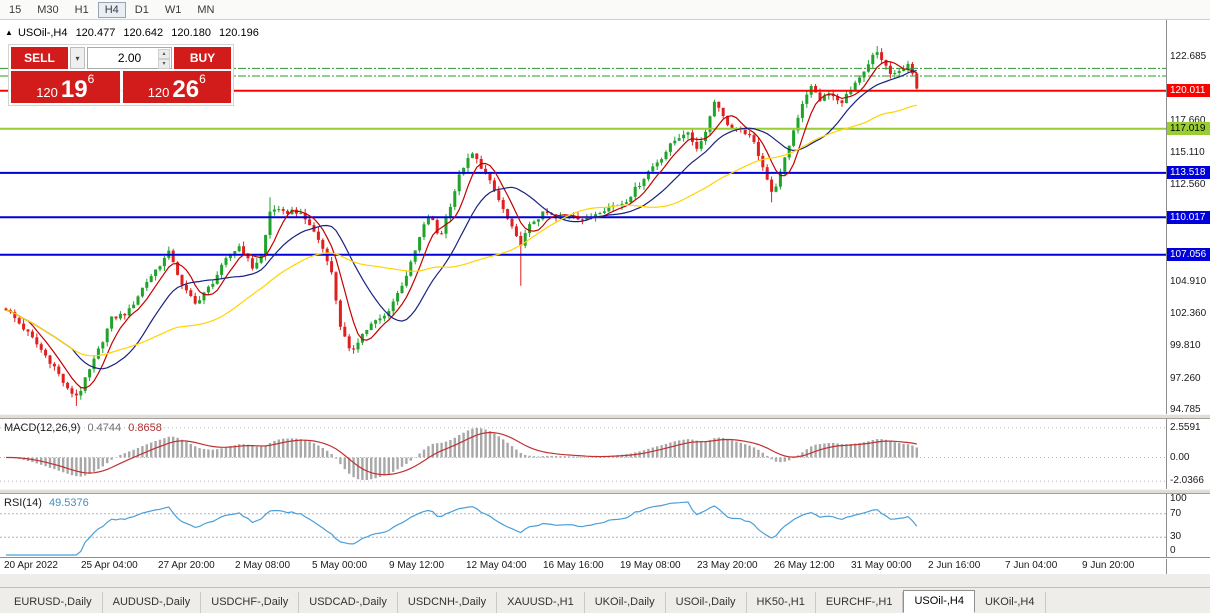 The height and width of the screenshot is (613, 1210). I want to click on rsi-axis: 100 70 30 0, so click(1188, 525).